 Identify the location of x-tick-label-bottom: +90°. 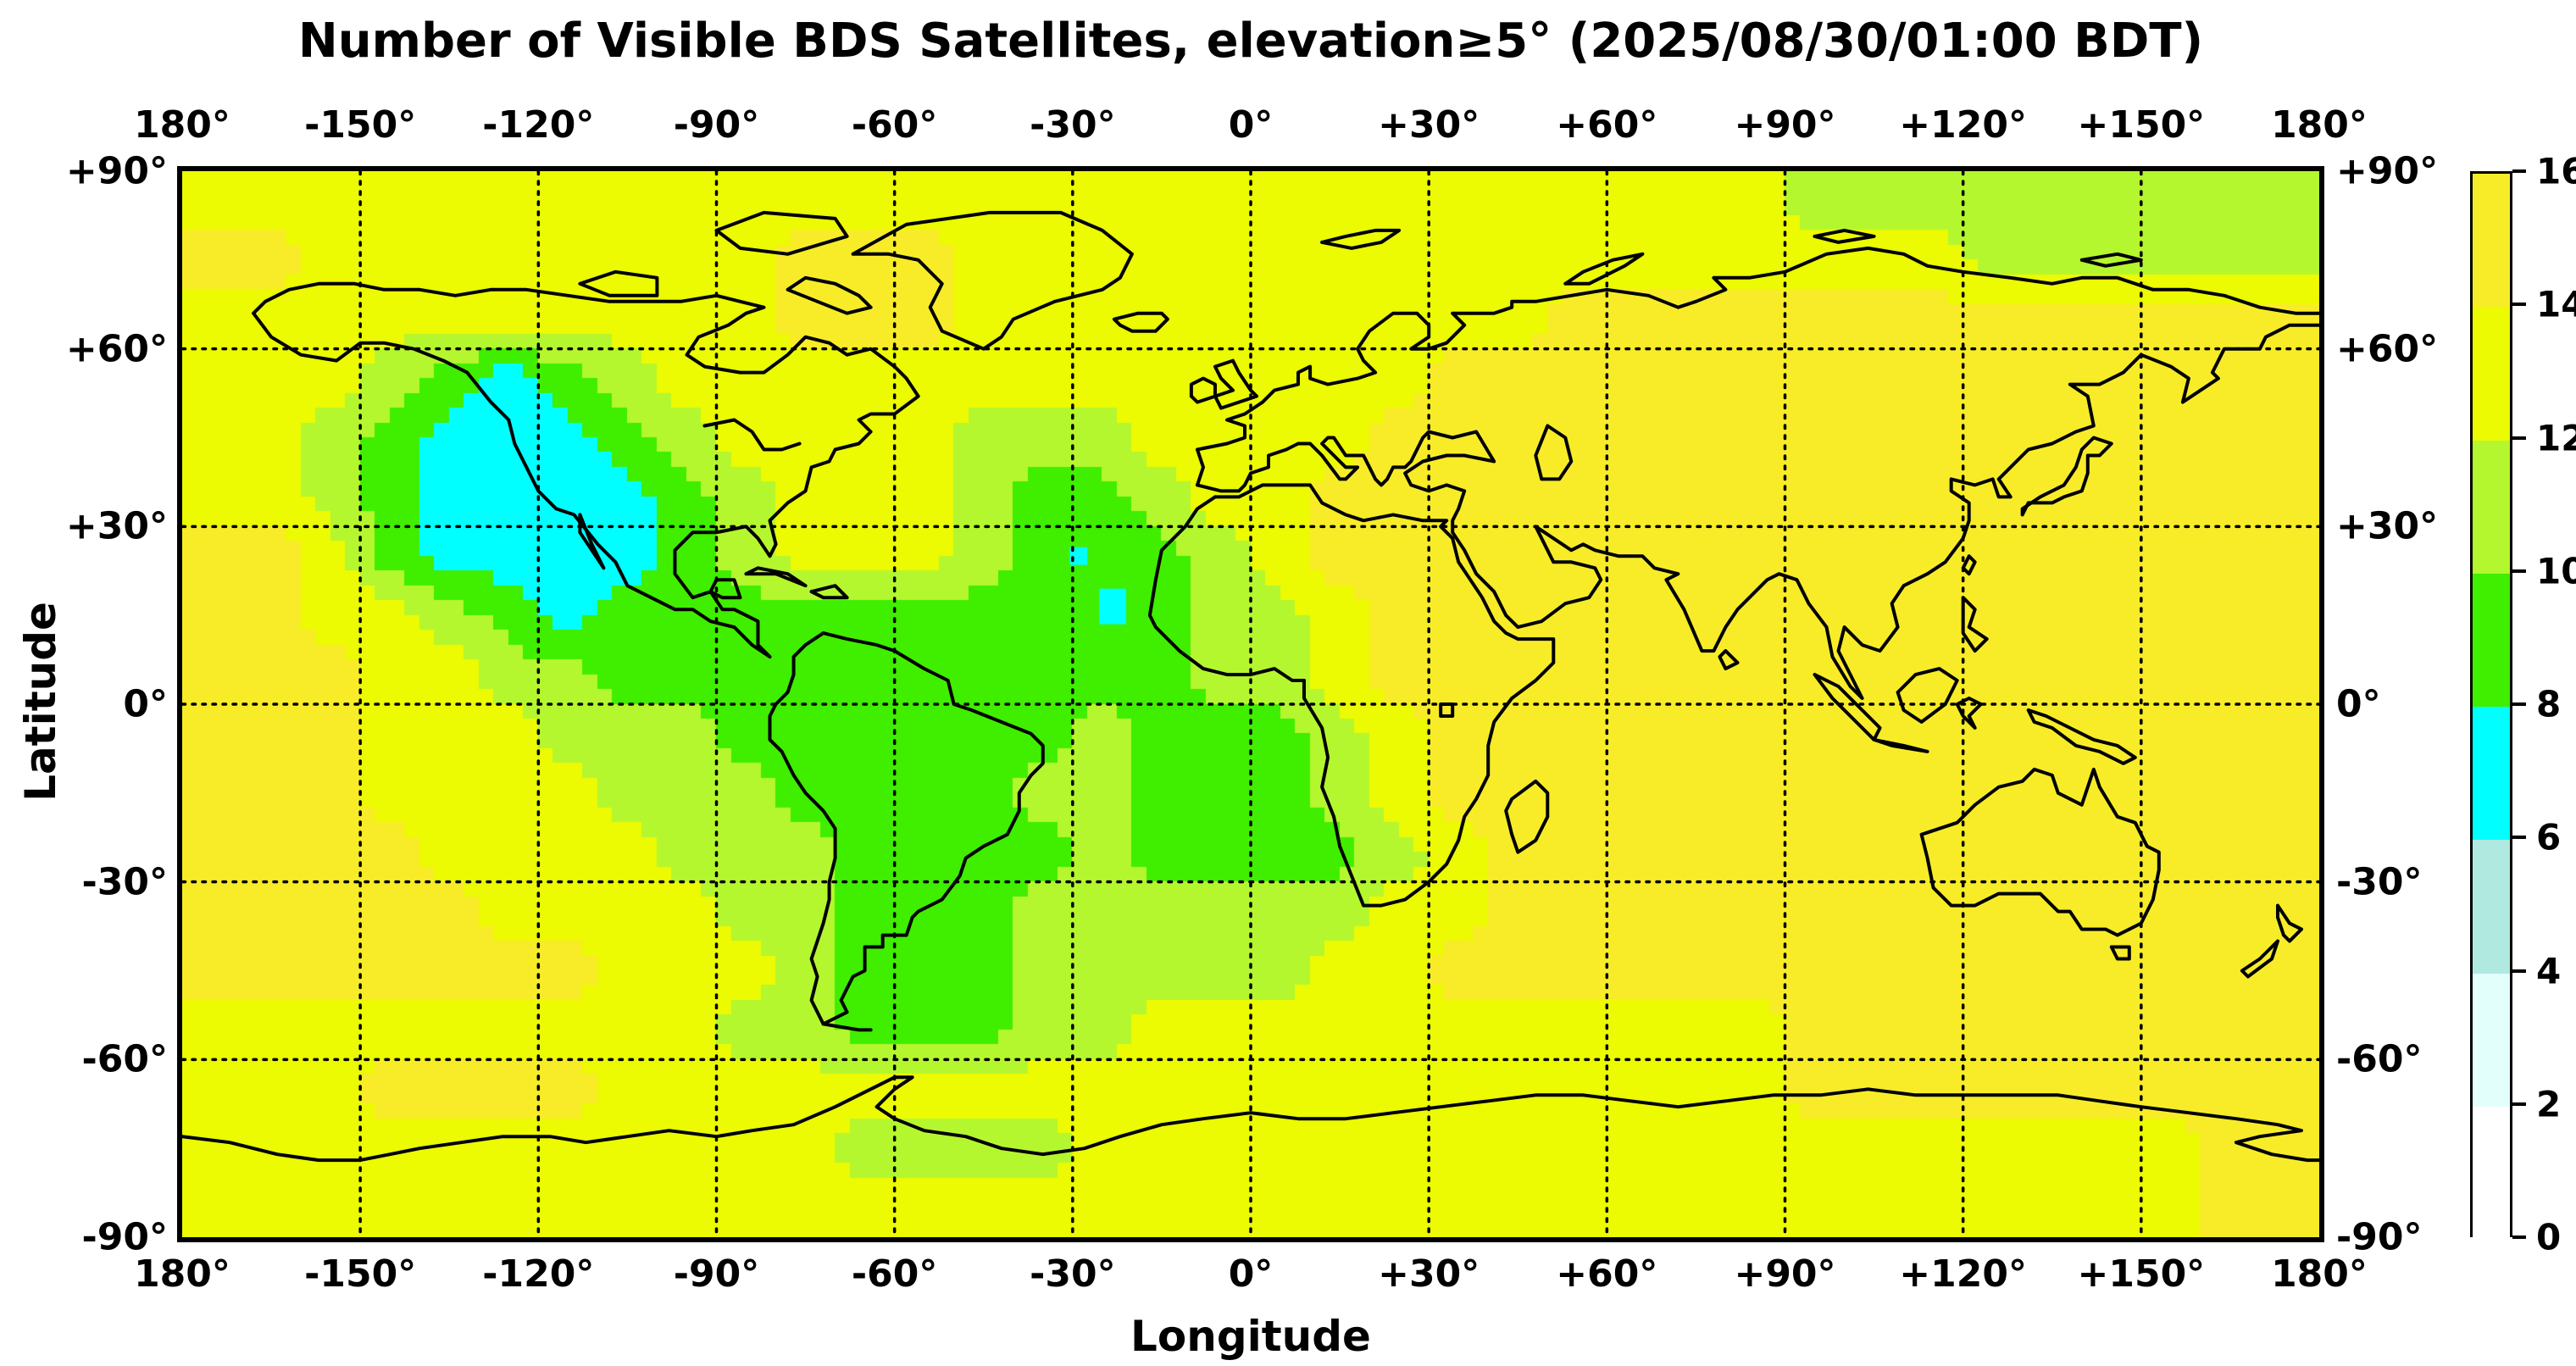
(1785, 1274).